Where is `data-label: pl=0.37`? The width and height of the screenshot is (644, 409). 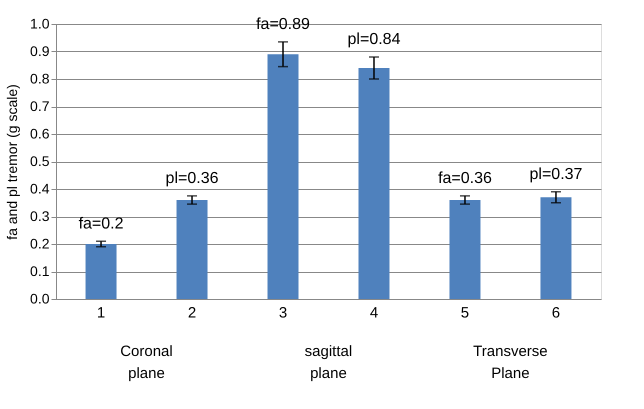
data-label: pl=0.37 is located at coordinates (556, 174).